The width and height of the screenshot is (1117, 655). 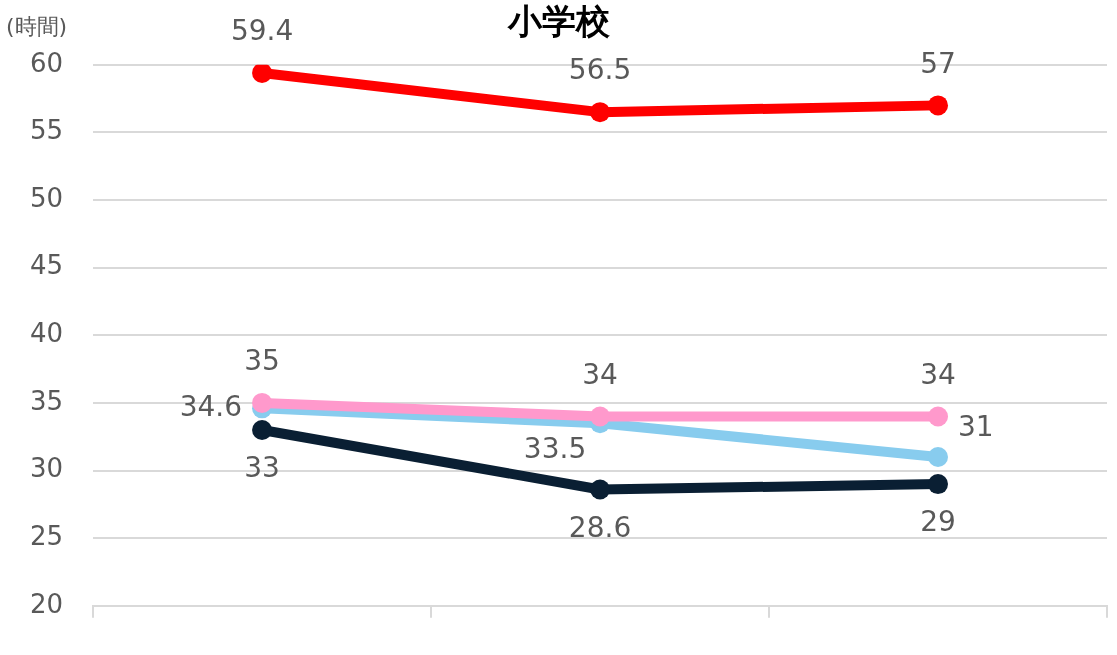 I want to click on data-label: 29, so click(x=938, y=522).